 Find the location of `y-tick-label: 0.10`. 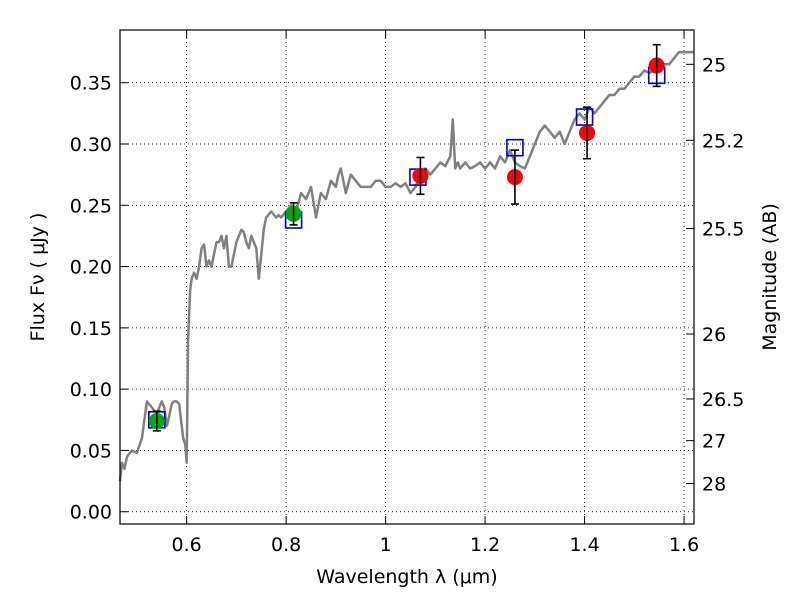

y-tick-label: 0.10 is located at coordinates (91, 390).